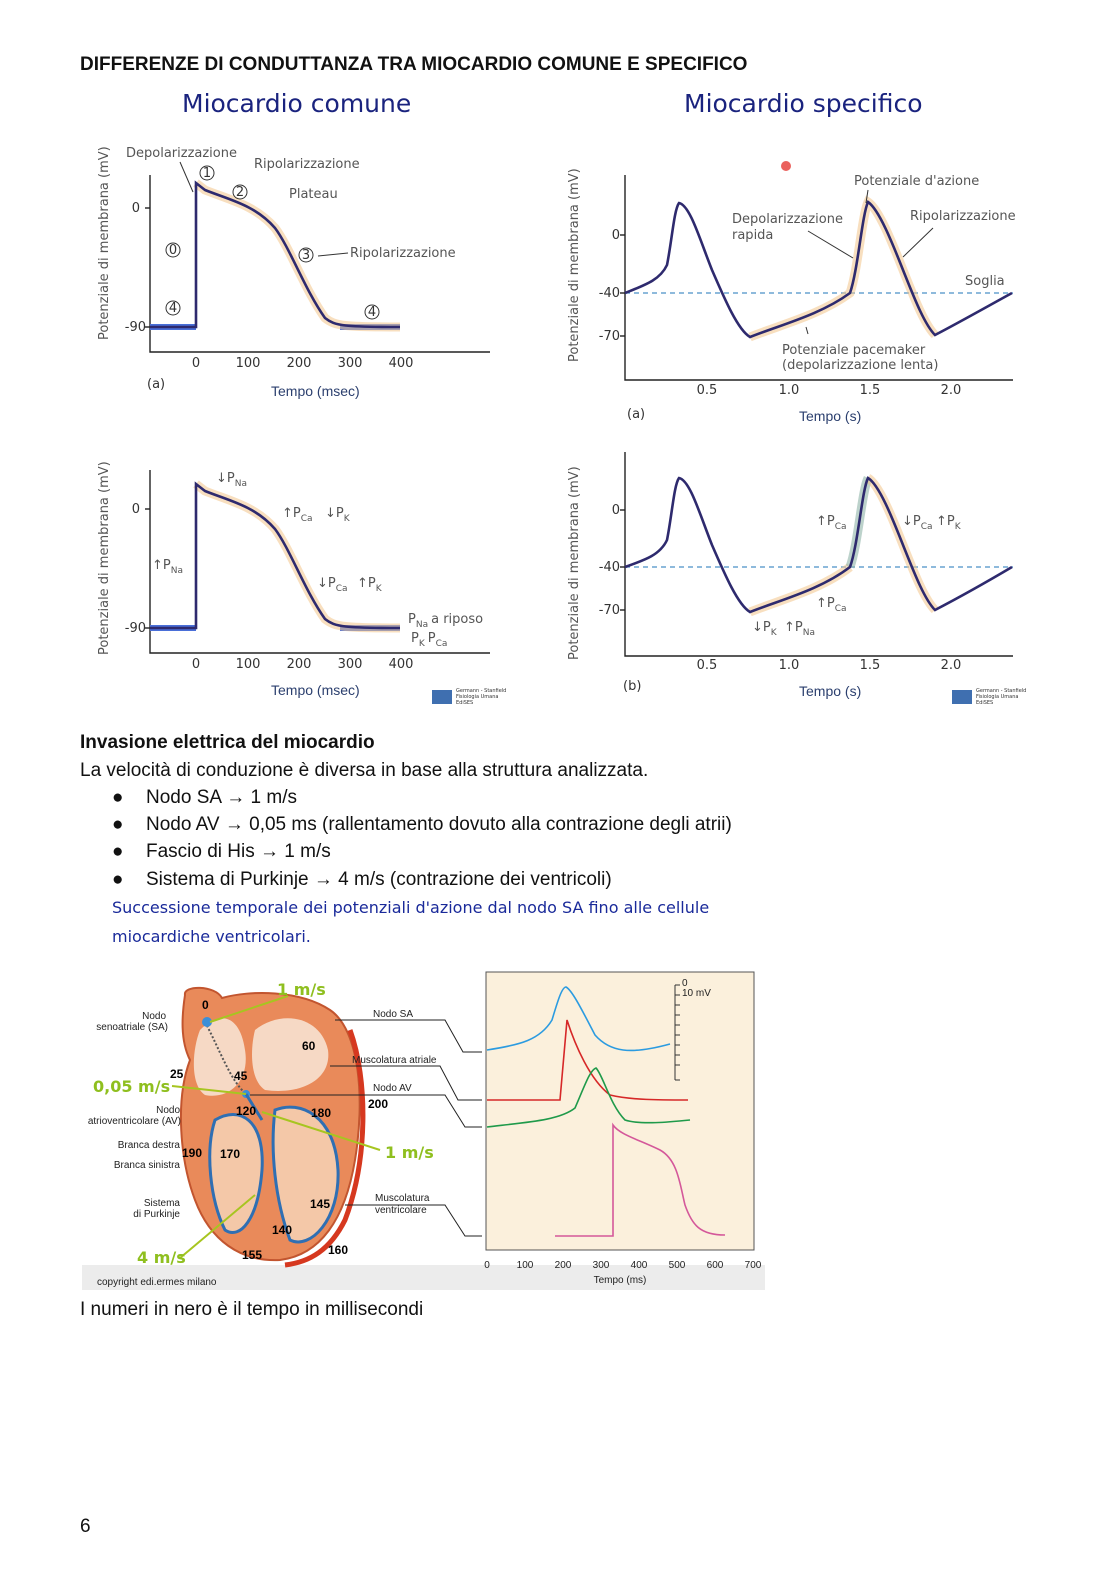 The image size is (1118, 1579). What do you see at coordinates (787, 219) in the screenshot?
I see `label: Depolarizzazione` at bounding box center [787, 219].